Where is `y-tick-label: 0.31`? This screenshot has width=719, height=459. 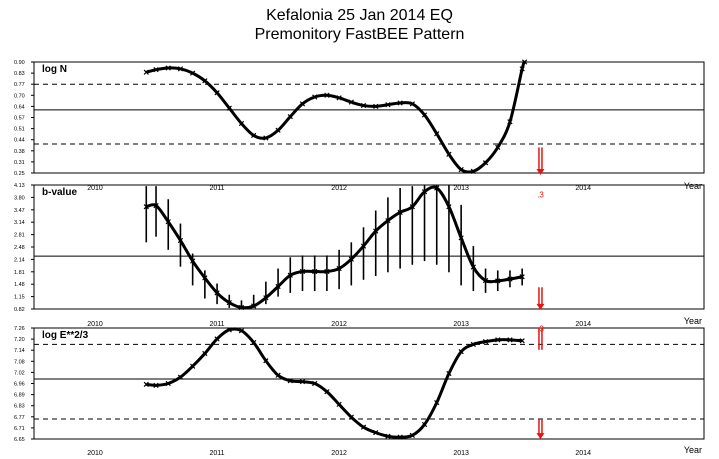
y-tick-label: 0.31 is located at coordinates (19, 163).